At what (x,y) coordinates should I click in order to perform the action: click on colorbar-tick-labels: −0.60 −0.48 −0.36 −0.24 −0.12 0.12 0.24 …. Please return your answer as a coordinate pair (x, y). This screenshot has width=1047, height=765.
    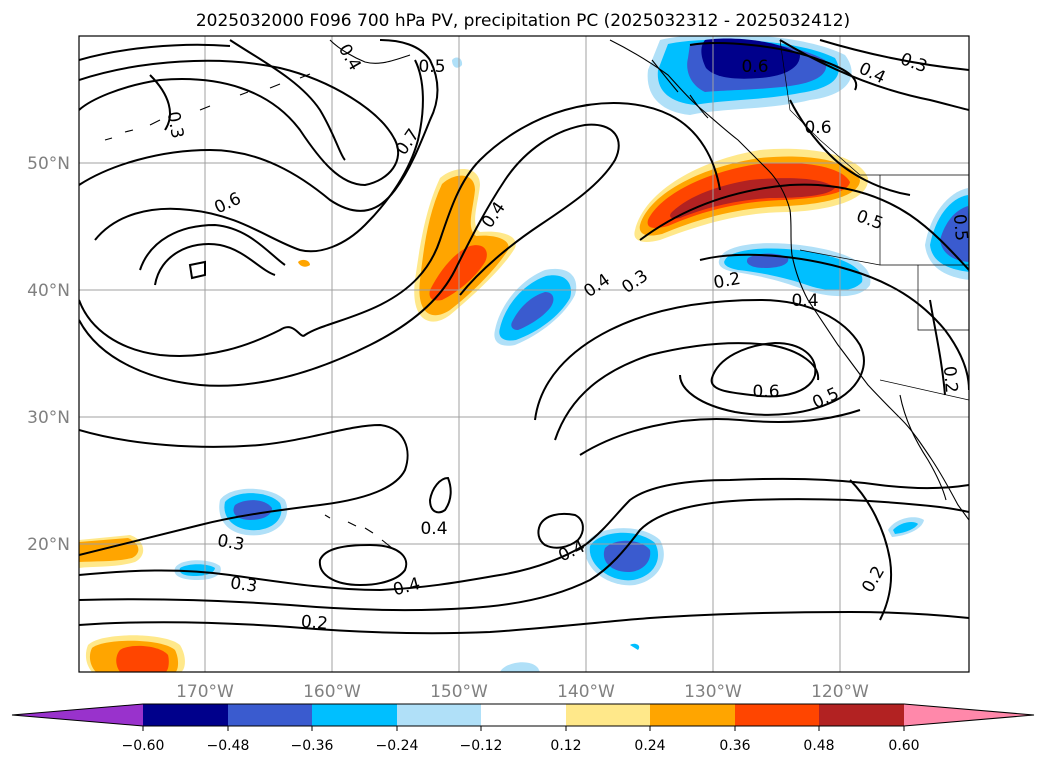
    Looking at the image, I should click on (521, 746).